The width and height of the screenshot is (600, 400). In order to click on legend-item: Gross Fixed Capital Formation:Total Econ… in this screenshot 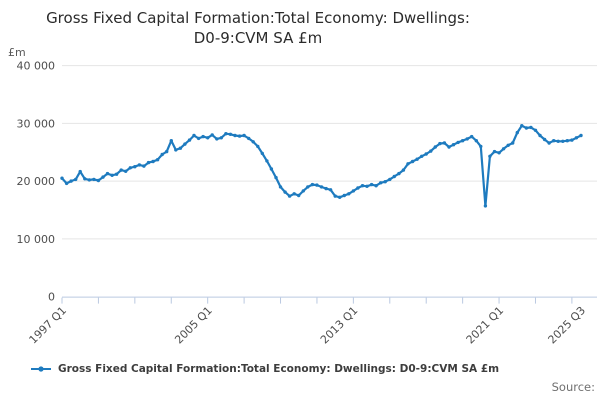, I will do `click(264, 369)`.